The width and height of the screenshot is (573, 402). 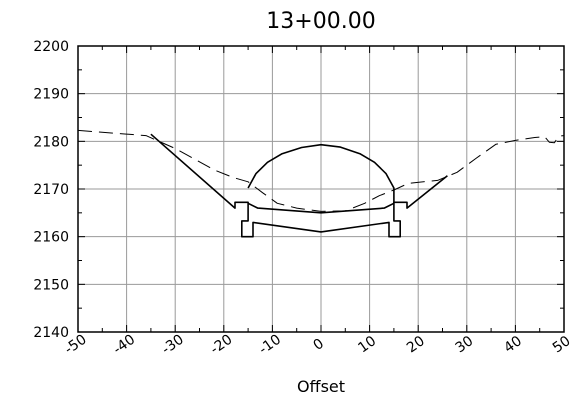 What do you see at coordinates (51, 238) in the screenshot?
I see `y-tick-label: 2160` at bounding box center [51, 238].